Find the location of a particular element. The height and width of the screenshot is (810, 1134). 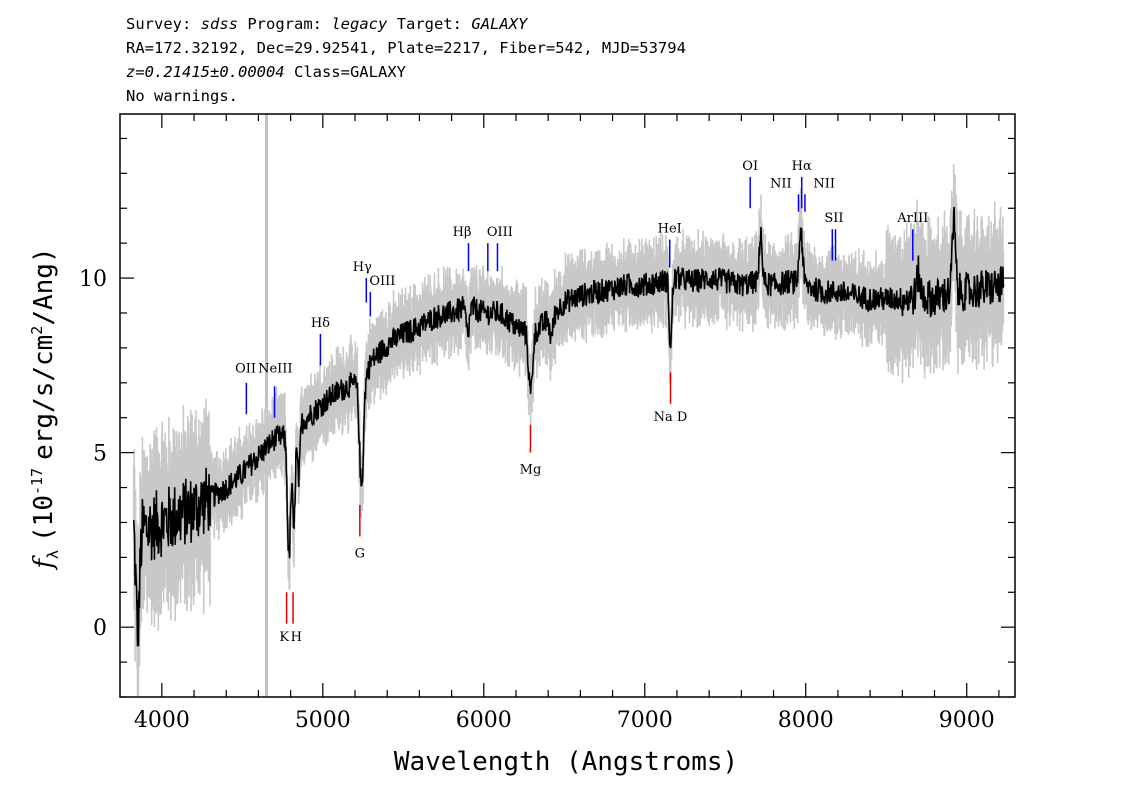

x-tick-label: 5000 is located at coordinates (323, 720).